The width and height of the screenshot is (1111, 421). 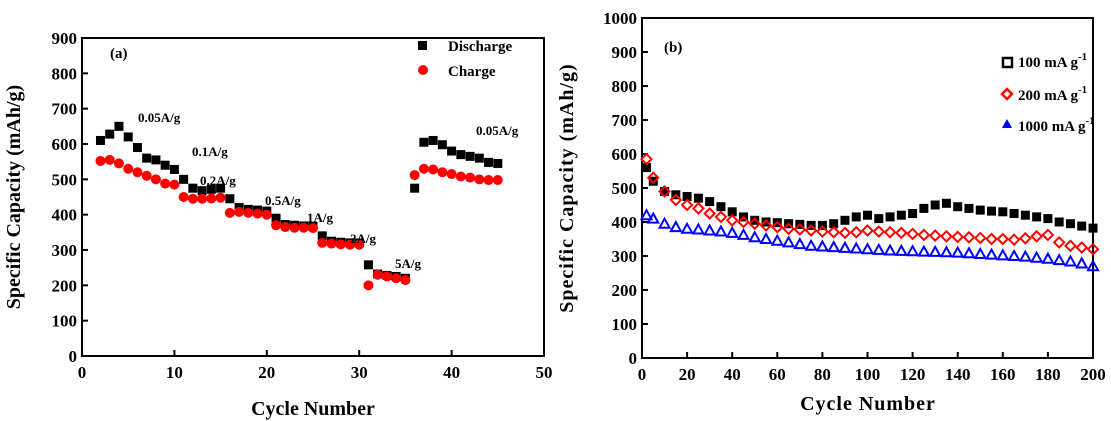 What do you see at coordinates (822, 374) in the screenshot?
I see `x-tick-label: 80` at bounding box center [822, 374].